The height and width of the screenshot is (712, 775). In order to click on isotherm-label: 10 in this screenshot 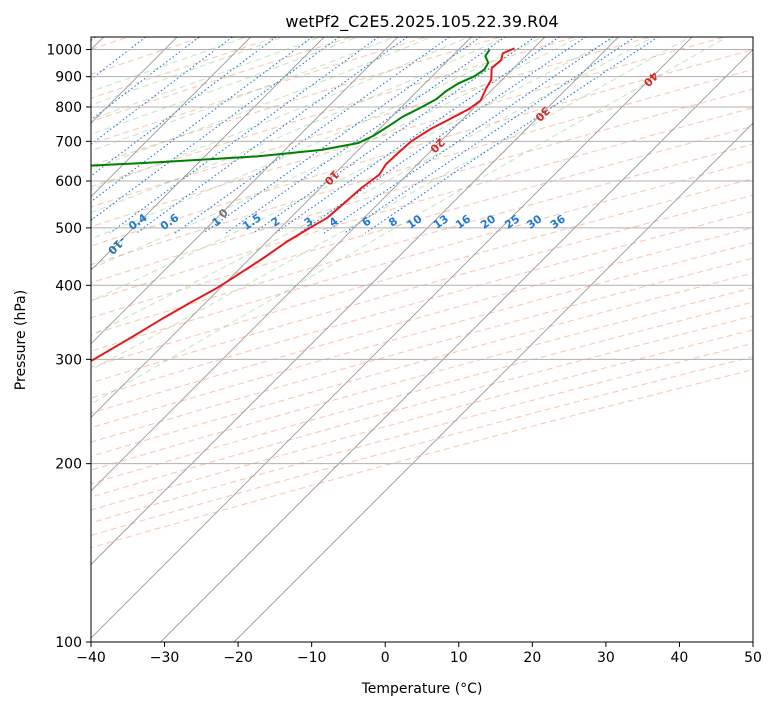, I will do `click(331, 178)`.